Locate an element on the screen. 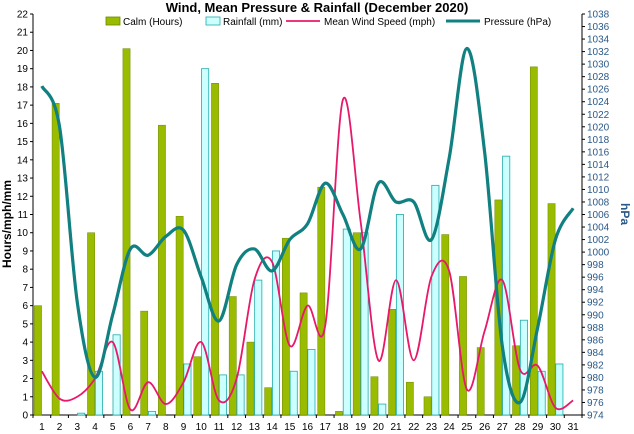  right-tick-label: 1010 is located at coordinates (598, 190).